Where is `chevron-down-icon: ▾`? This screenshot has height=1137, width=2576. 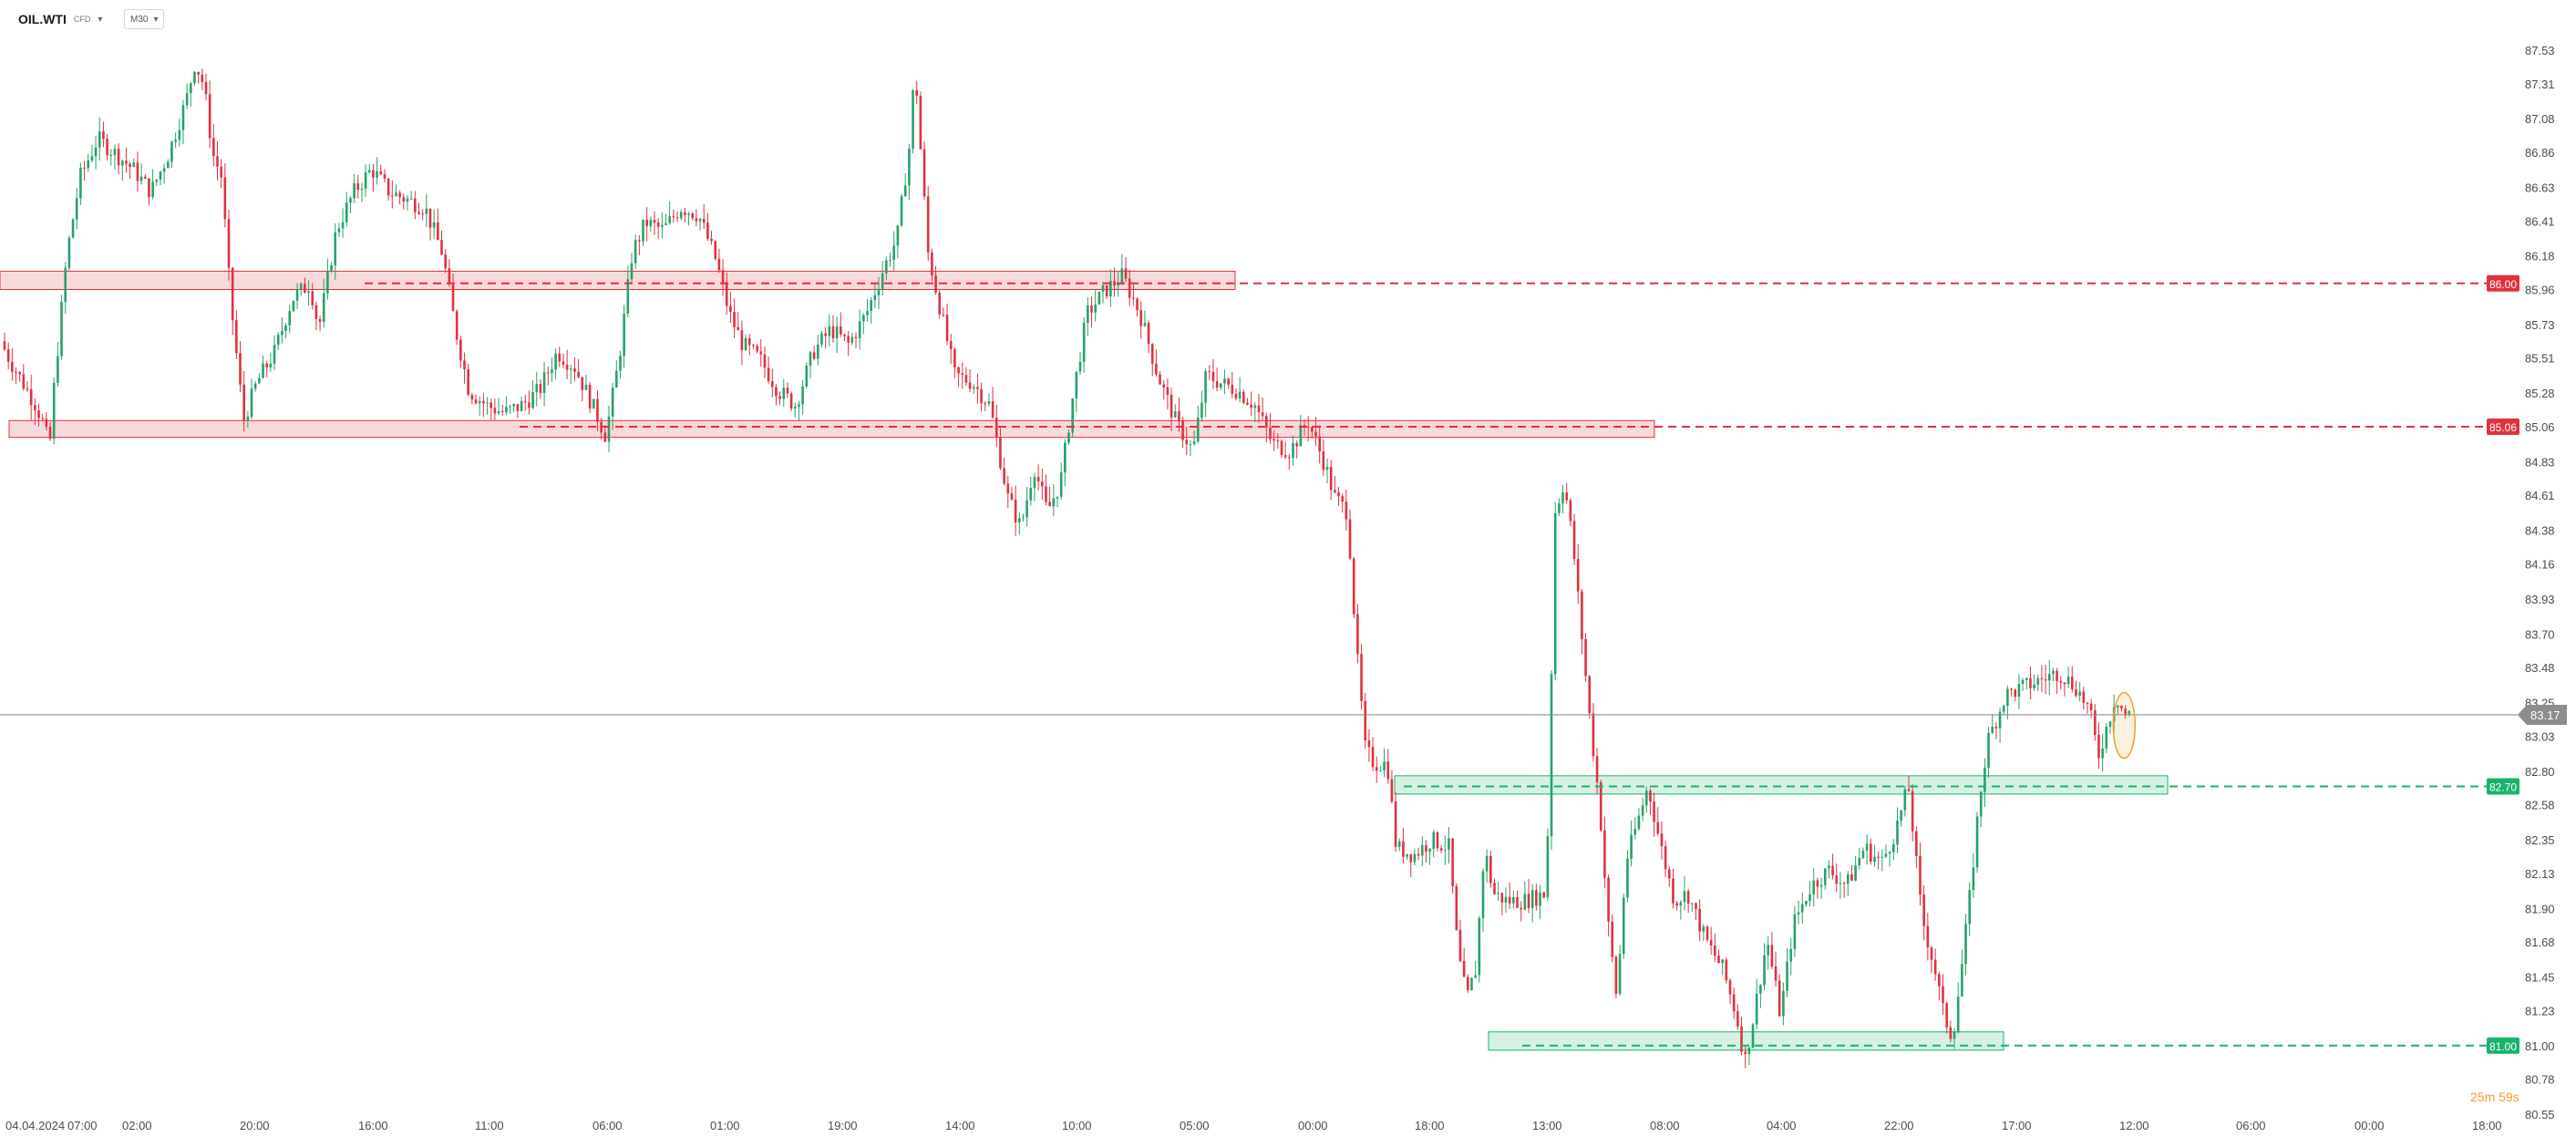
chevron-down-icon: ▾ is located at coordinates (100, 19).